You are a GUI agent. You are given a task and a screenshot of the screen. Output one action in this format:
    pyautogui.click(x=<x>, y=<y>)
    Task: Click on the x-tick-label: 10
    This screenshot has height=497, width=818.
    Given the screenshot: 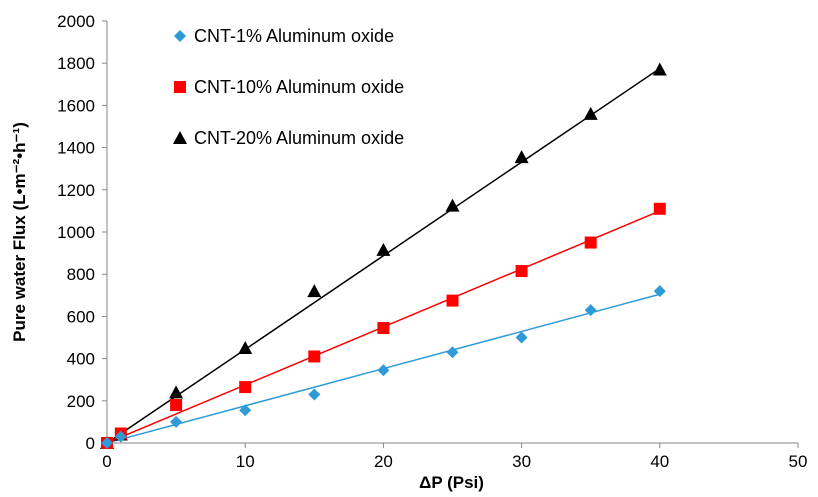 What is the action you would take?
    pyautogui.click(x=245, y=461)
    